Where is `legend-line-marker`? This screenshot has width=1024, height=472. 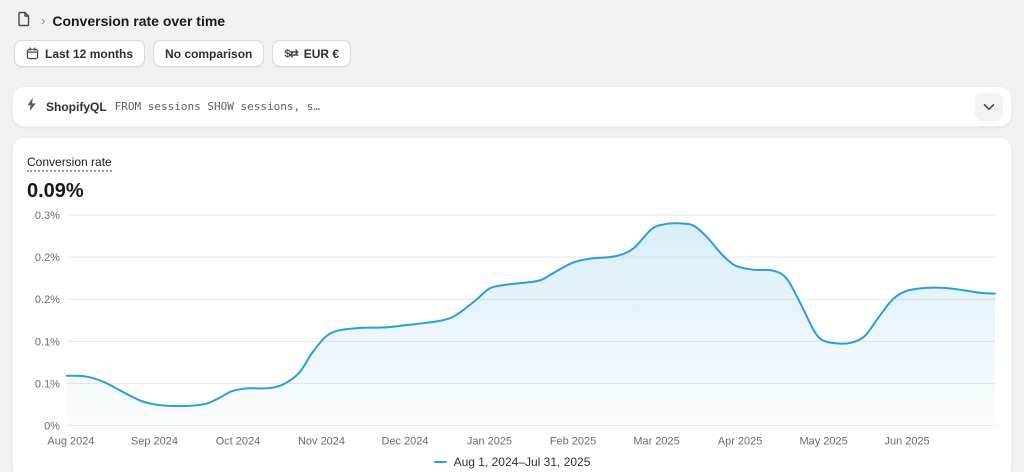 legend-line-marker is located at coordinates (440, 462).